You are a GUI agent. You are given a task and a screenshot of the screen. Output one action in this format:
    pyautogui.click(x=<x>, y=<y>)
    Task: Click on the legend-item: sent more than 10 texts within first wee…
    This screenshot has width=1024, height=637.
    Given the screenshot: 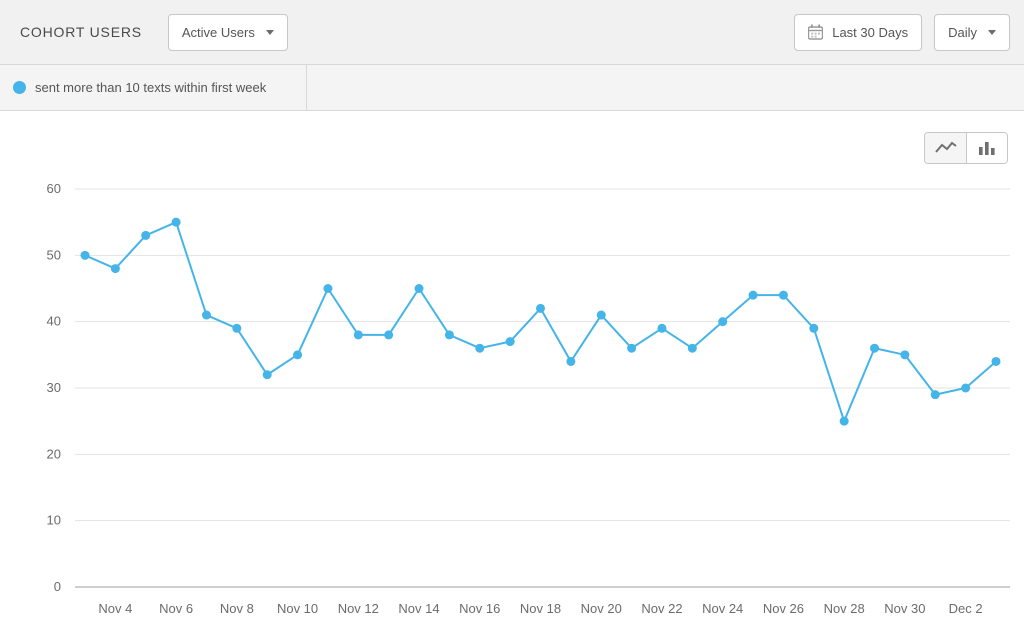 What is the action you would take?
    pyautogui.click(x=153, y=87)
    